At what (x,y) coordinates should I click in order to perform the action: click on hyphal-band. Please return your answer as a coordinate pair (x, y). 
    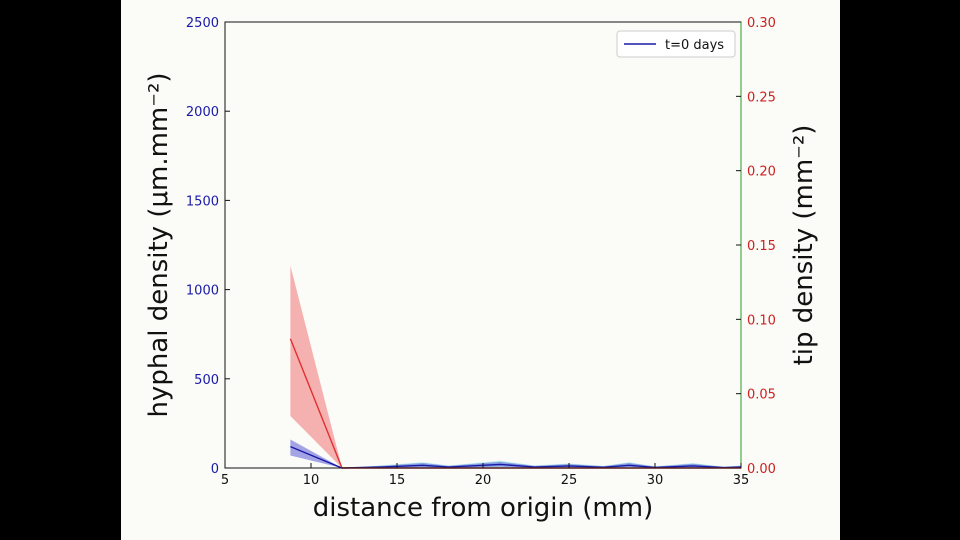
    Looking at the image, I should click on (515, 453).